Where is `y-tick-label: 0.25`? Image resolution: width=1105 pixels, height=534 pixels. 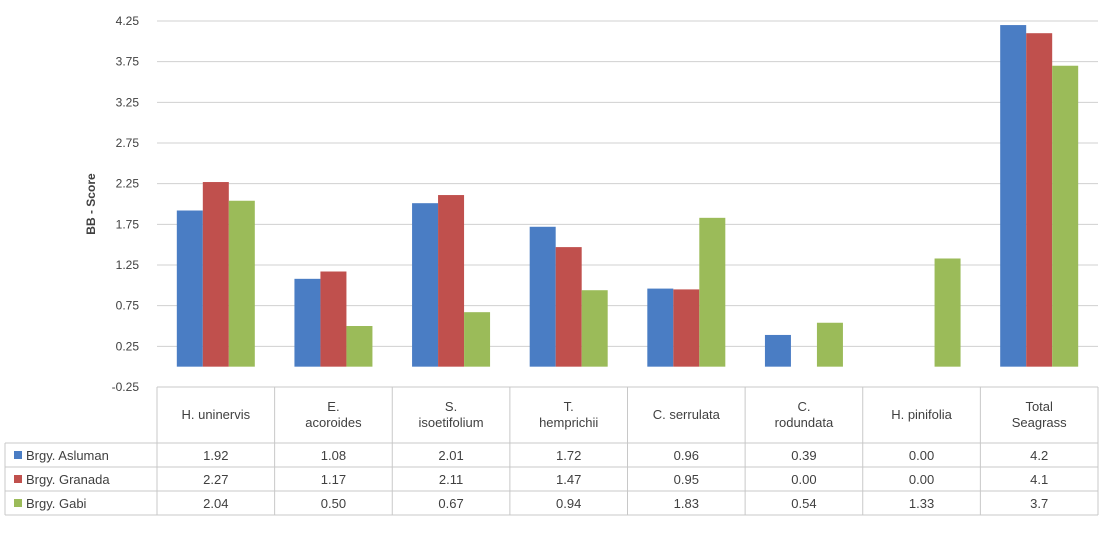
y-tick-label: 0.25 is located at coordinates (128, 346).